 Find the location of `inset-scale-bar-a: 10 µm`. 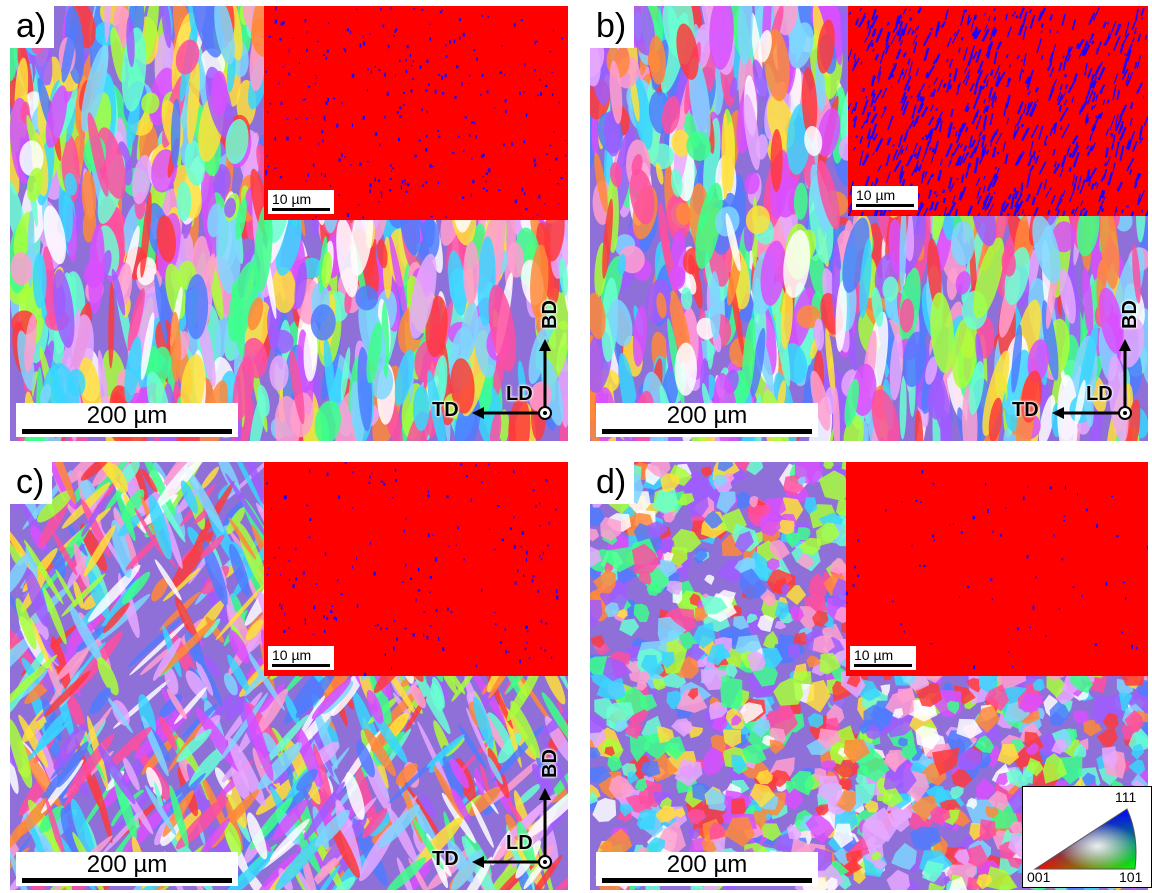

inset-scale-bar-a: 10 µm is located at coordinates (301, 202).